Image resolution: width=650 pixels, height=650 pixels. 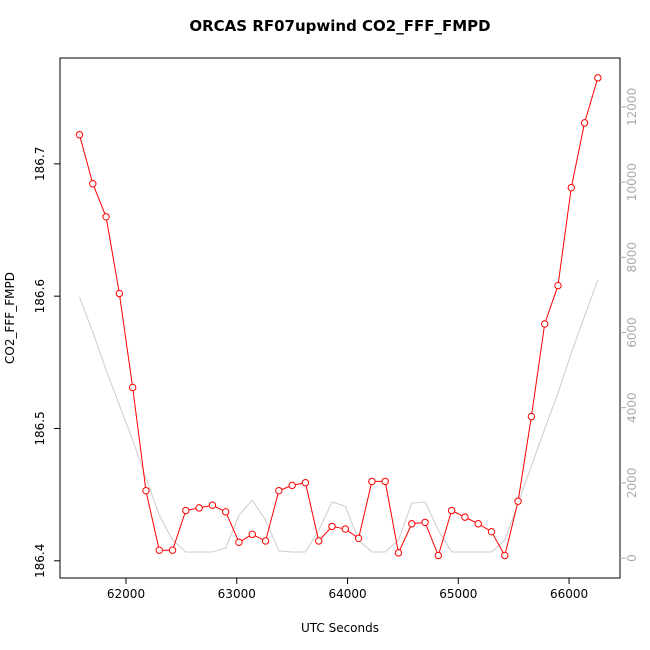 What do you see at coordinates (340, 628) in the screenshot?
I see `x-axis-label: UTC Seconds` at bounding box center [340, 628].